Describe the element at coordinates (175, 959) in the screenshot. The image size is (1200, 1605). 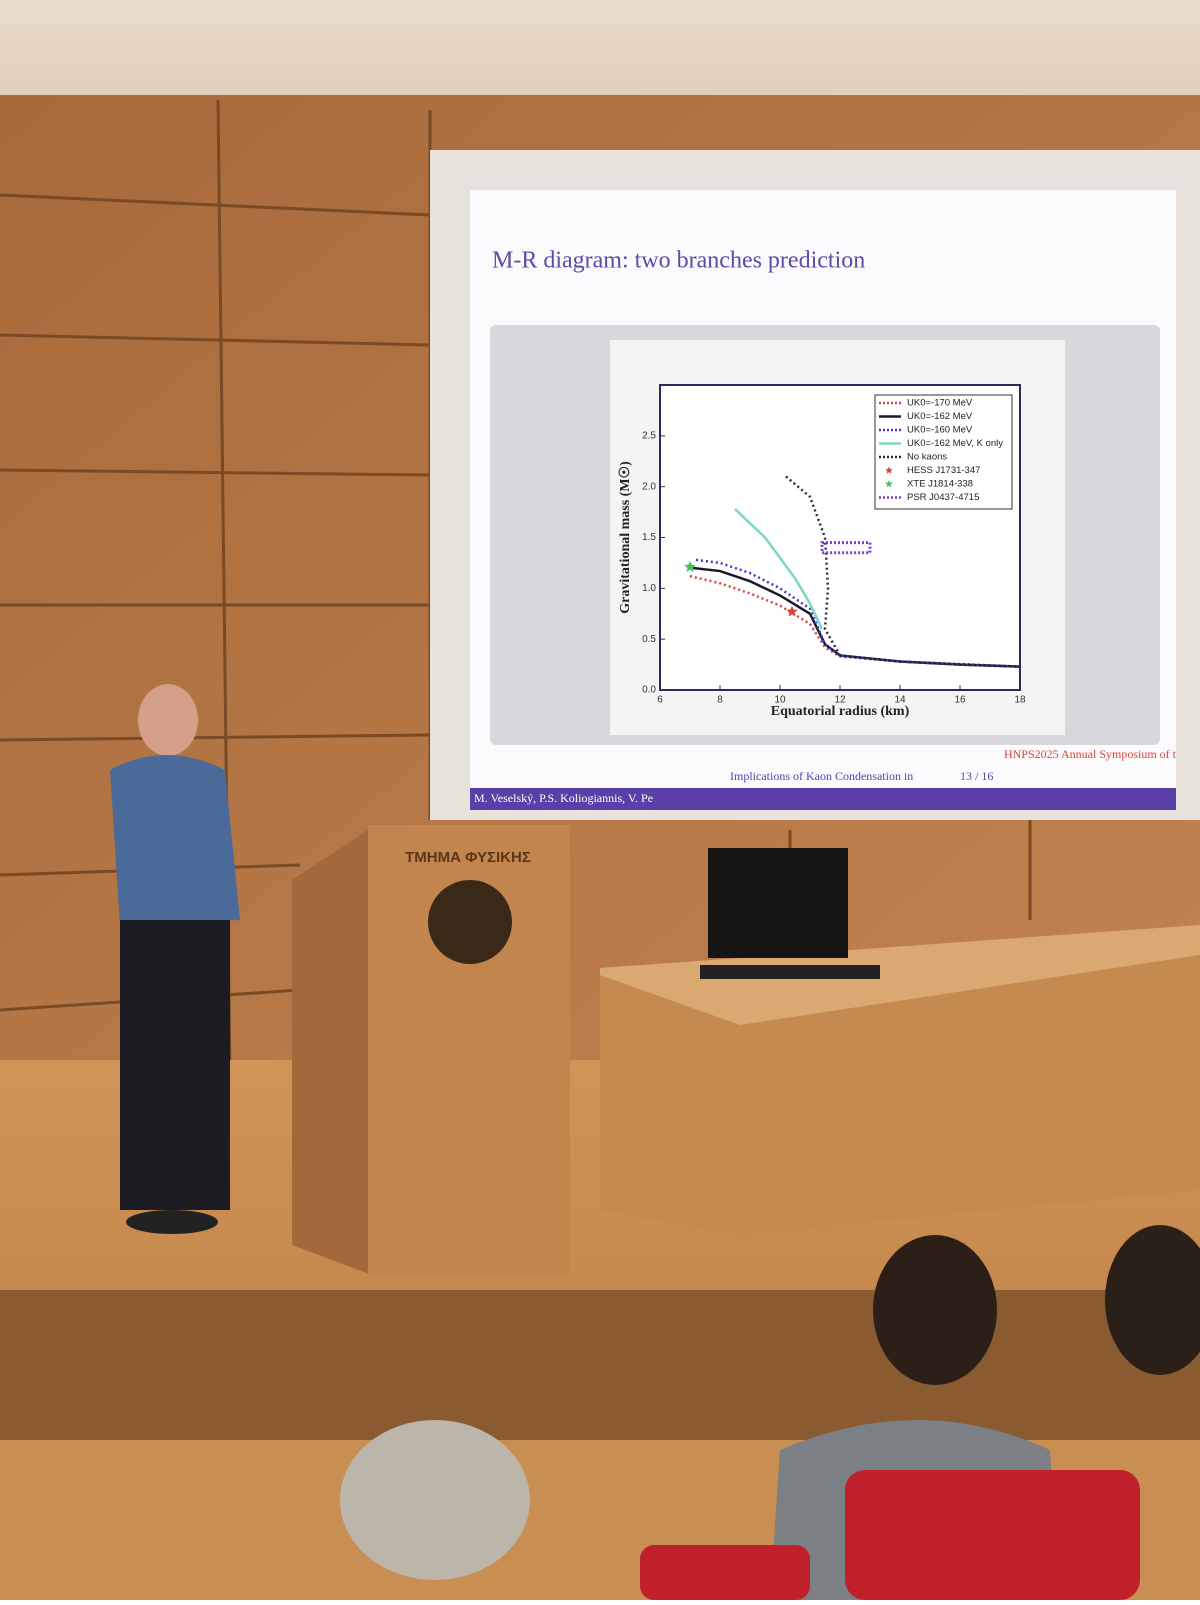
I see `speaker` at that location.